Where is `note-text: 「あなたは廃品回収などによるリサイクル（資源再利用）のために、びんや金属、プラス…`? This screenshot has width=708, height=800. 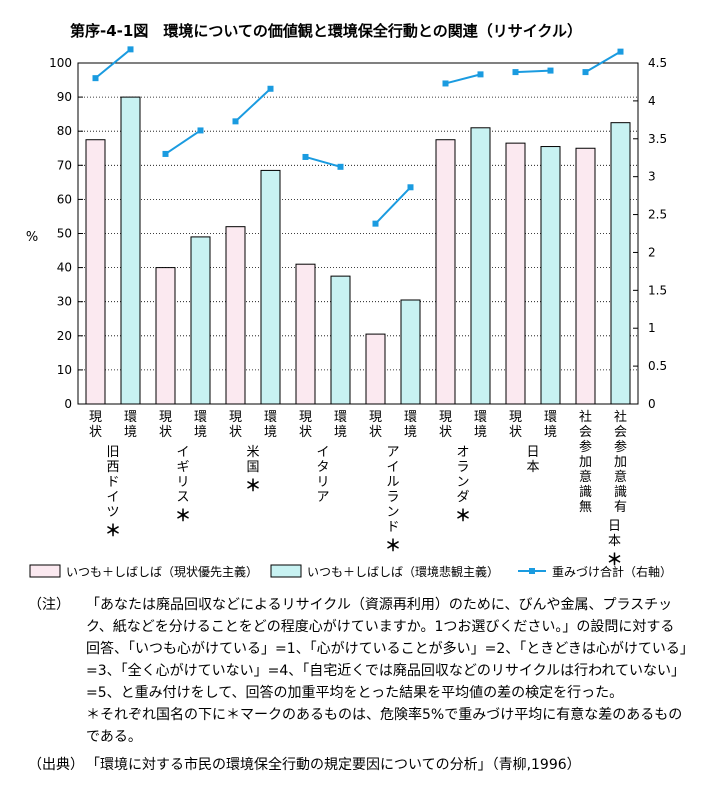
note-text: 「あなたは廃品回収などによるリサイクル（資源再利用）のために、びんや金属、プラス… is located at coordinates (386, 649).